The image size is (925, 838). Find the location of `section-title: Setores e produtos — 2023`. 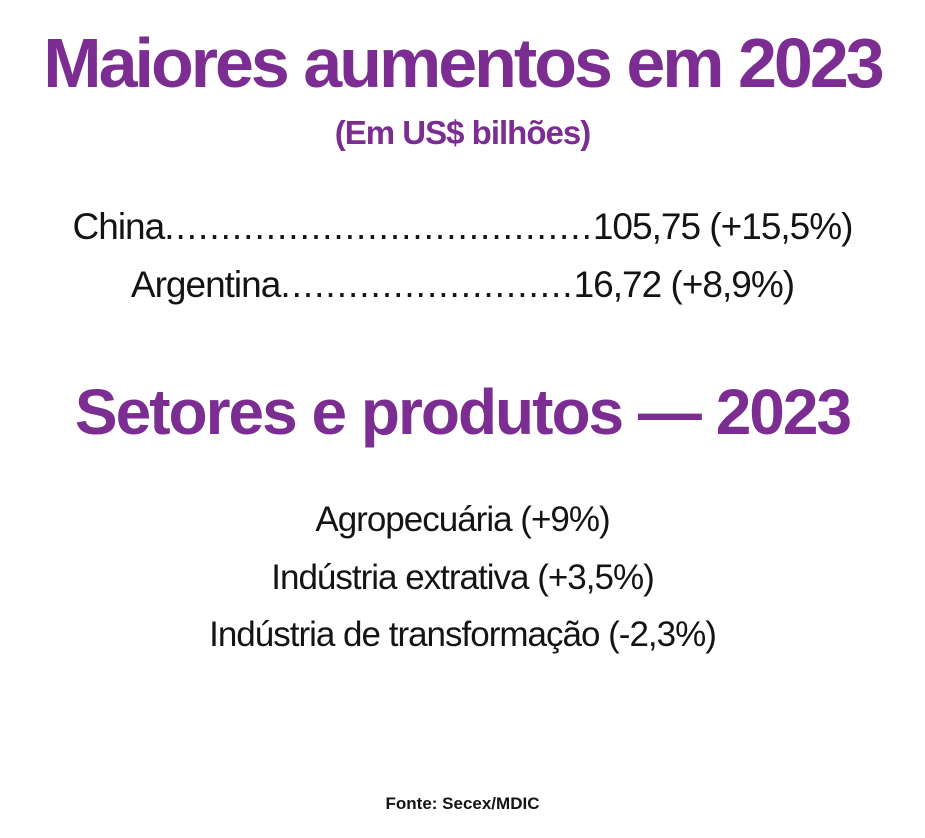

section-title: Setores e produtos — 2023 is located at coordinates (463, 412).